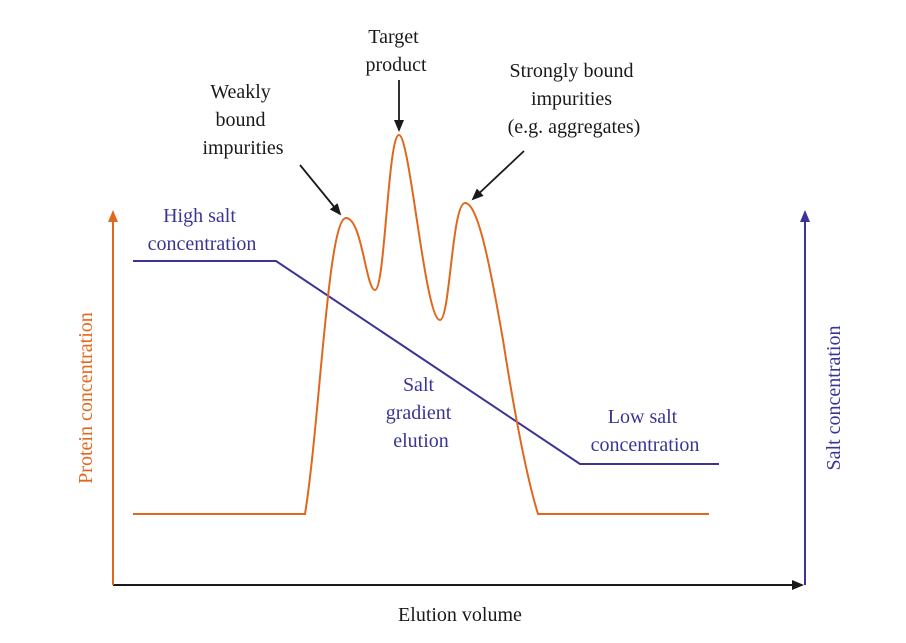 Image resolution: width=906 pixels, height=643 pixels. What do you see at coordinates (242, 120) in the screenshot?
I see `weakly-bound-label: Weakly bound impurities` at bounding box center [242, 120].